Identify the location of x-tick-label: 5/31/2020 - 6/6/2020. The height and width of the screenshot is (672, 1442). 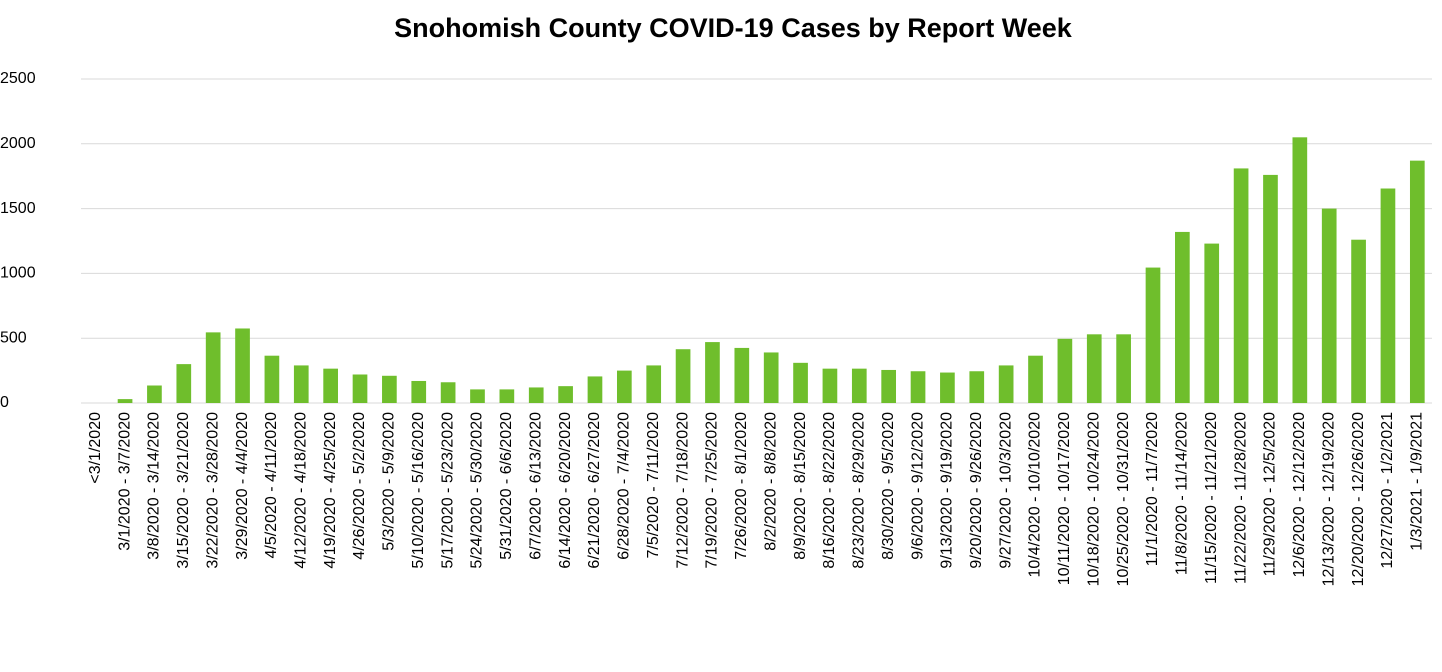
(506, 486).